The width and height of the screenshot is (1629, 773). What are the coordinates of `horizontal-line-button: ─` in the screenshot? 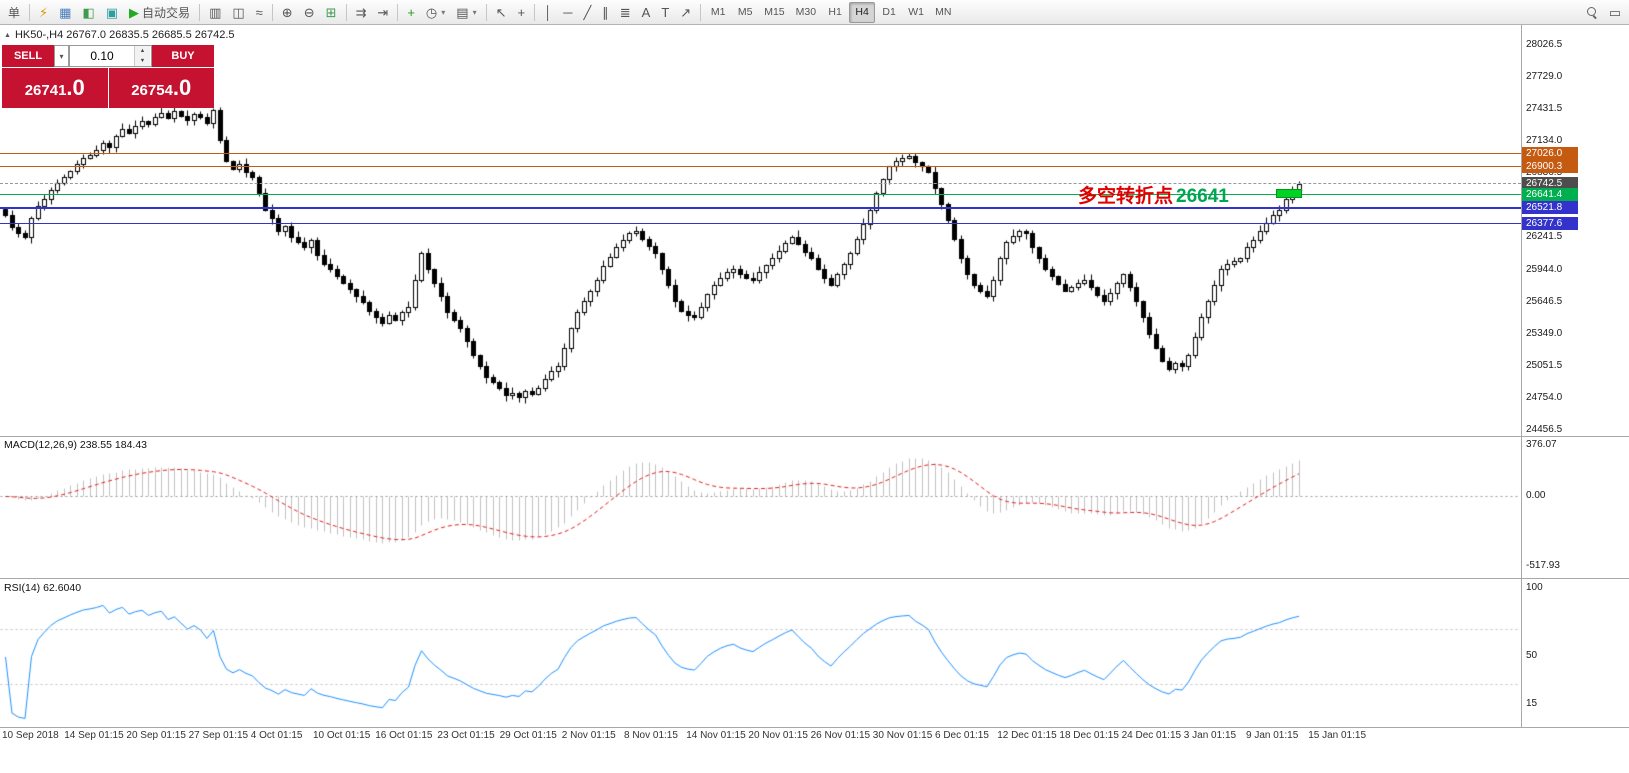 It's located at (567, 12).